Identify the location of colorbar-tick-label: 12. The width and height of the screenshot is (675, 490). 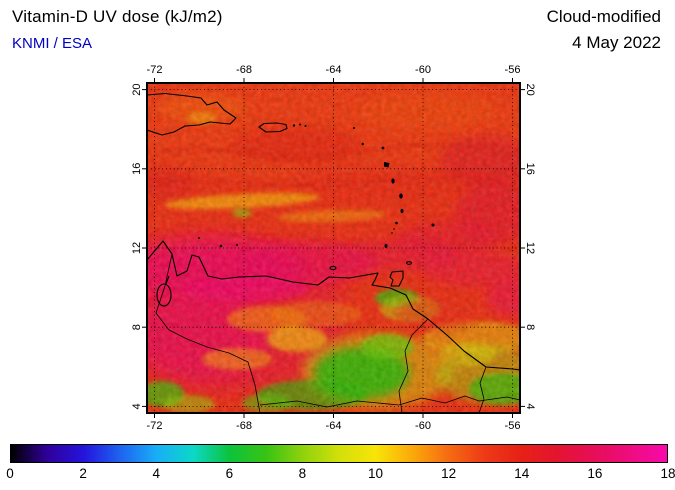
(449, 473).